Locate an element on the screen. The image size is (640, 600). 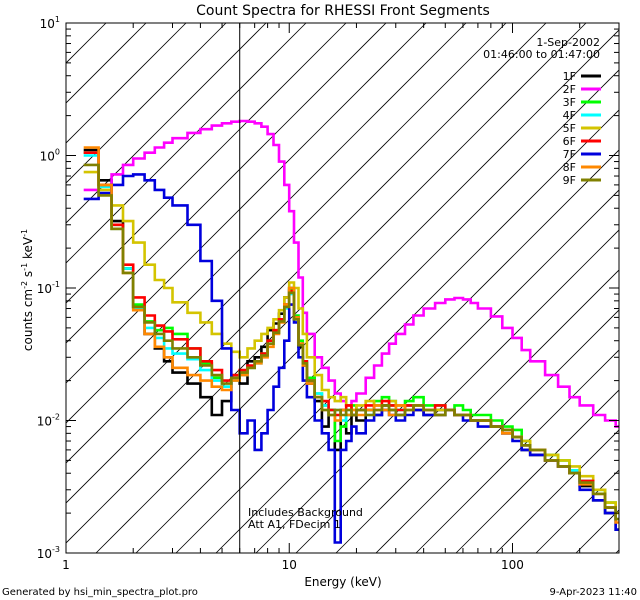
x-tick-labels: 1 10 100 is located at coordinates (293, 565).